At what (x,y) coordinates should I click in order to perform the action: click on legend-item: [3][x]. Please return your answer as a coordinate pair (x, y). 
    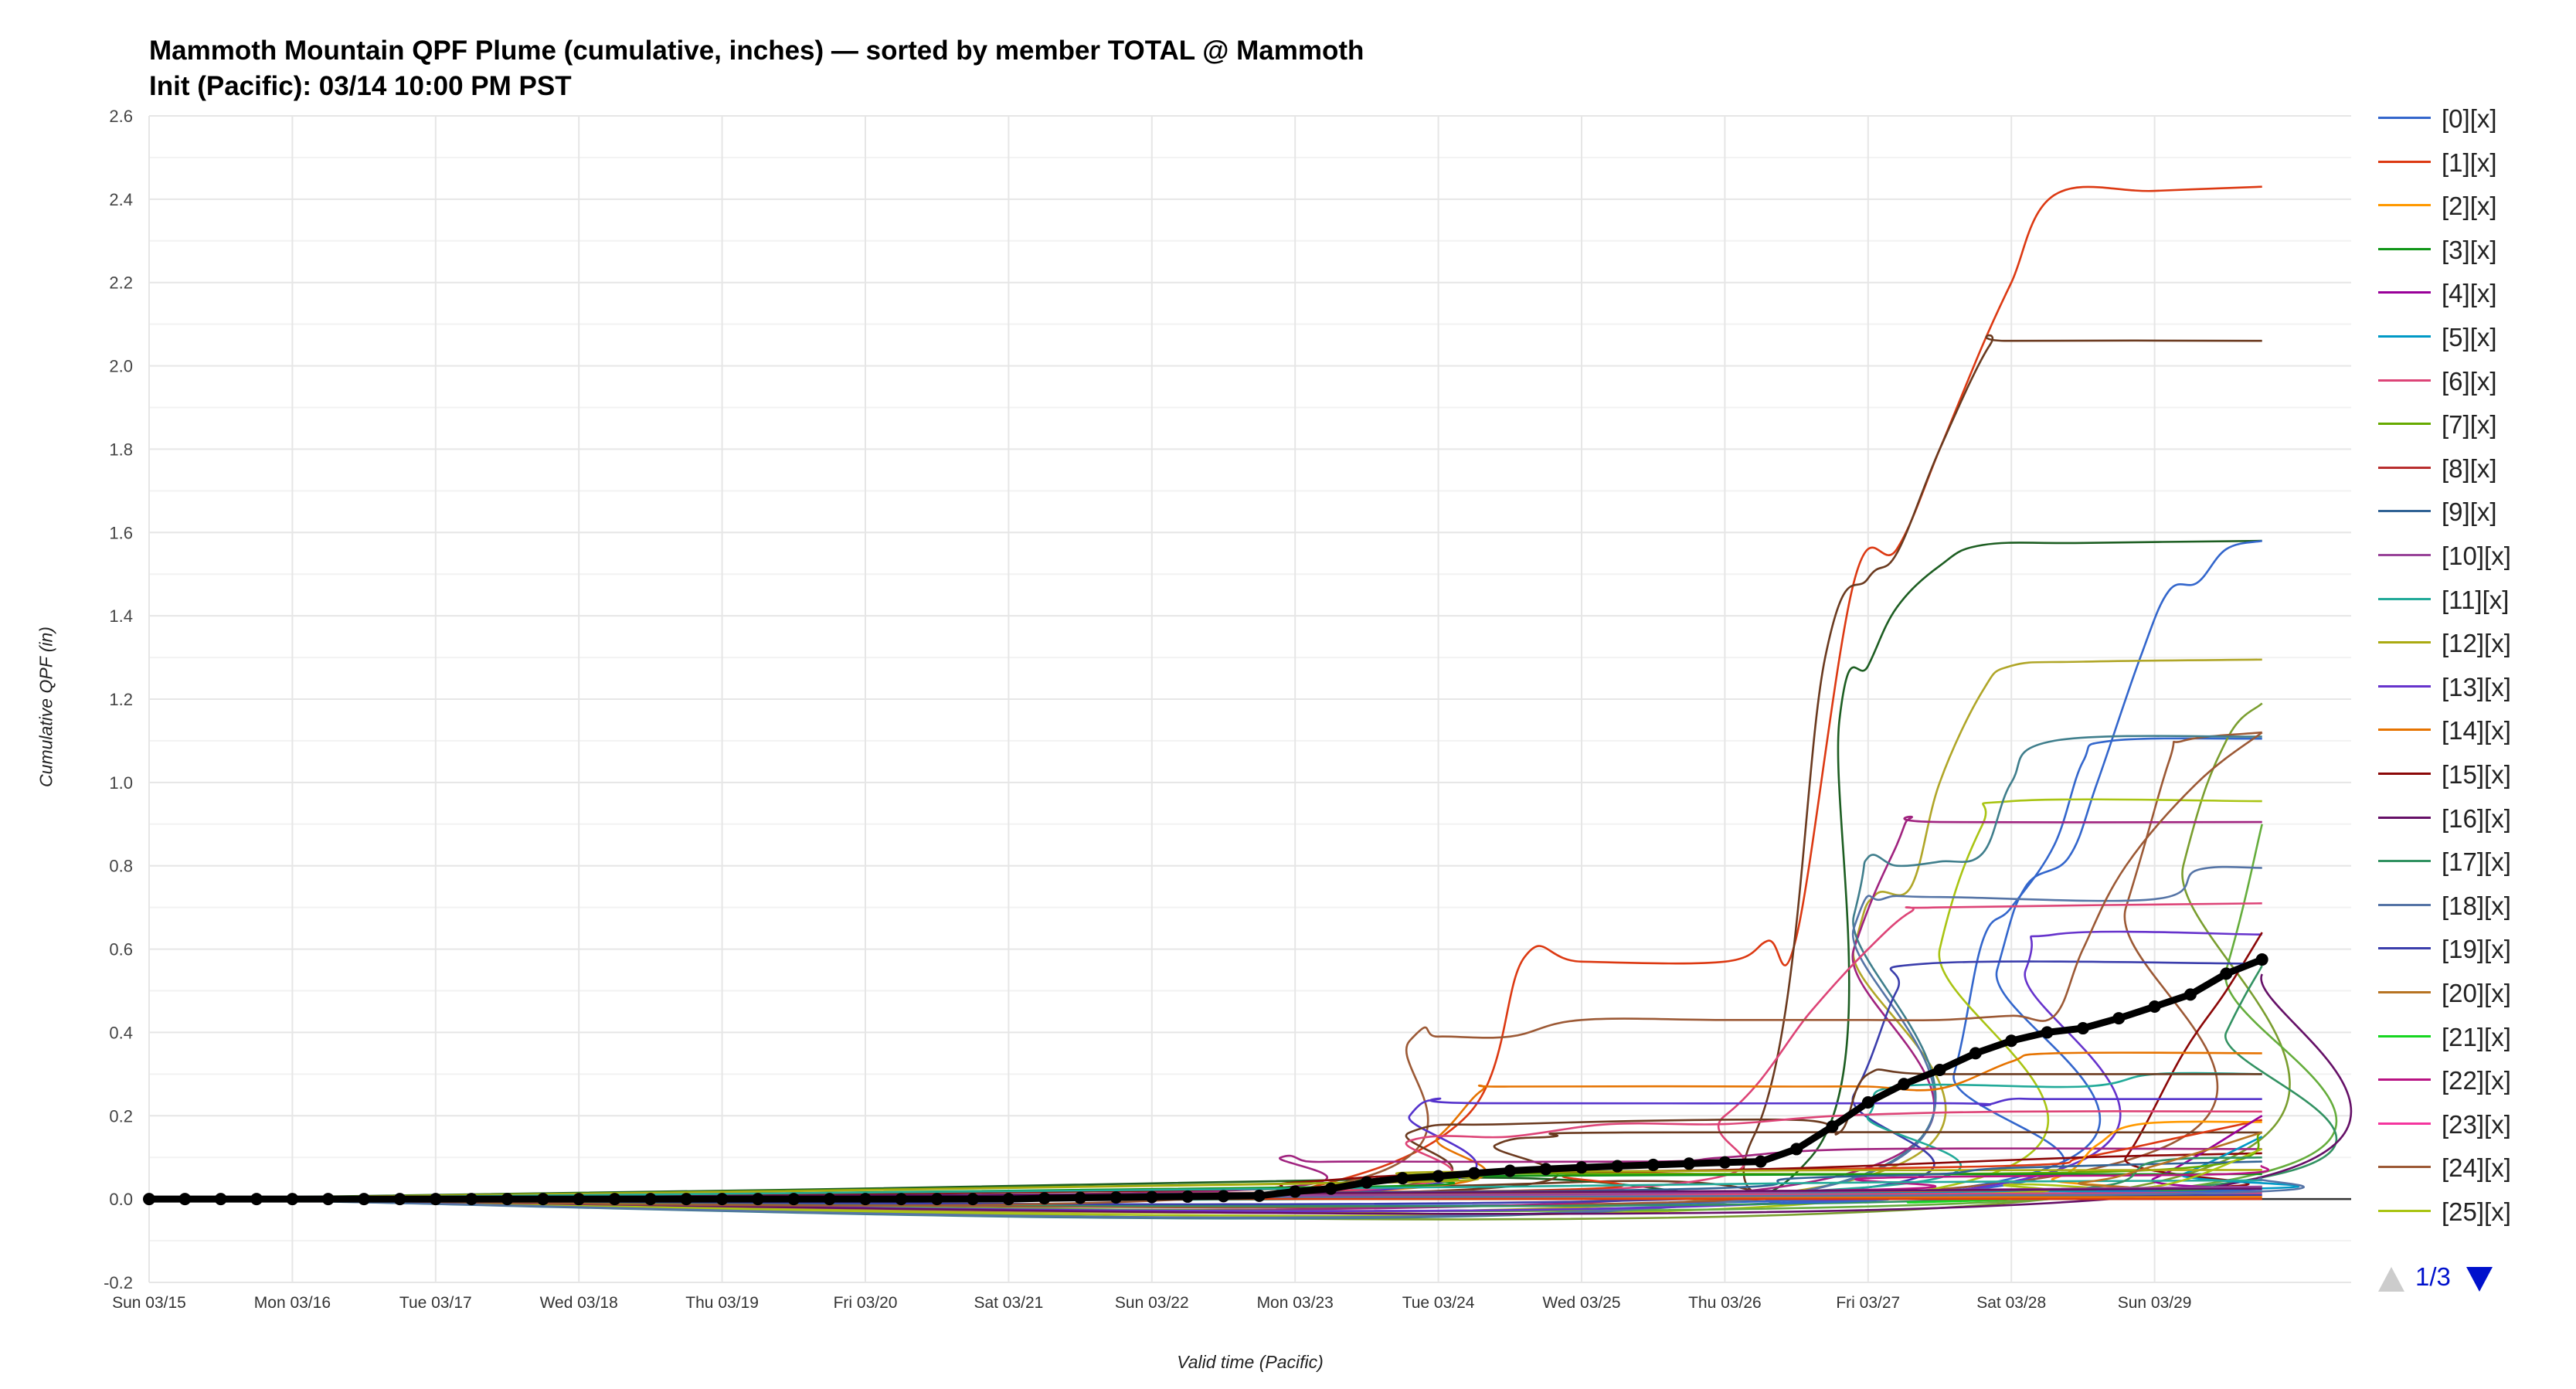
    Looking at the image, I should click on (2471, 248).